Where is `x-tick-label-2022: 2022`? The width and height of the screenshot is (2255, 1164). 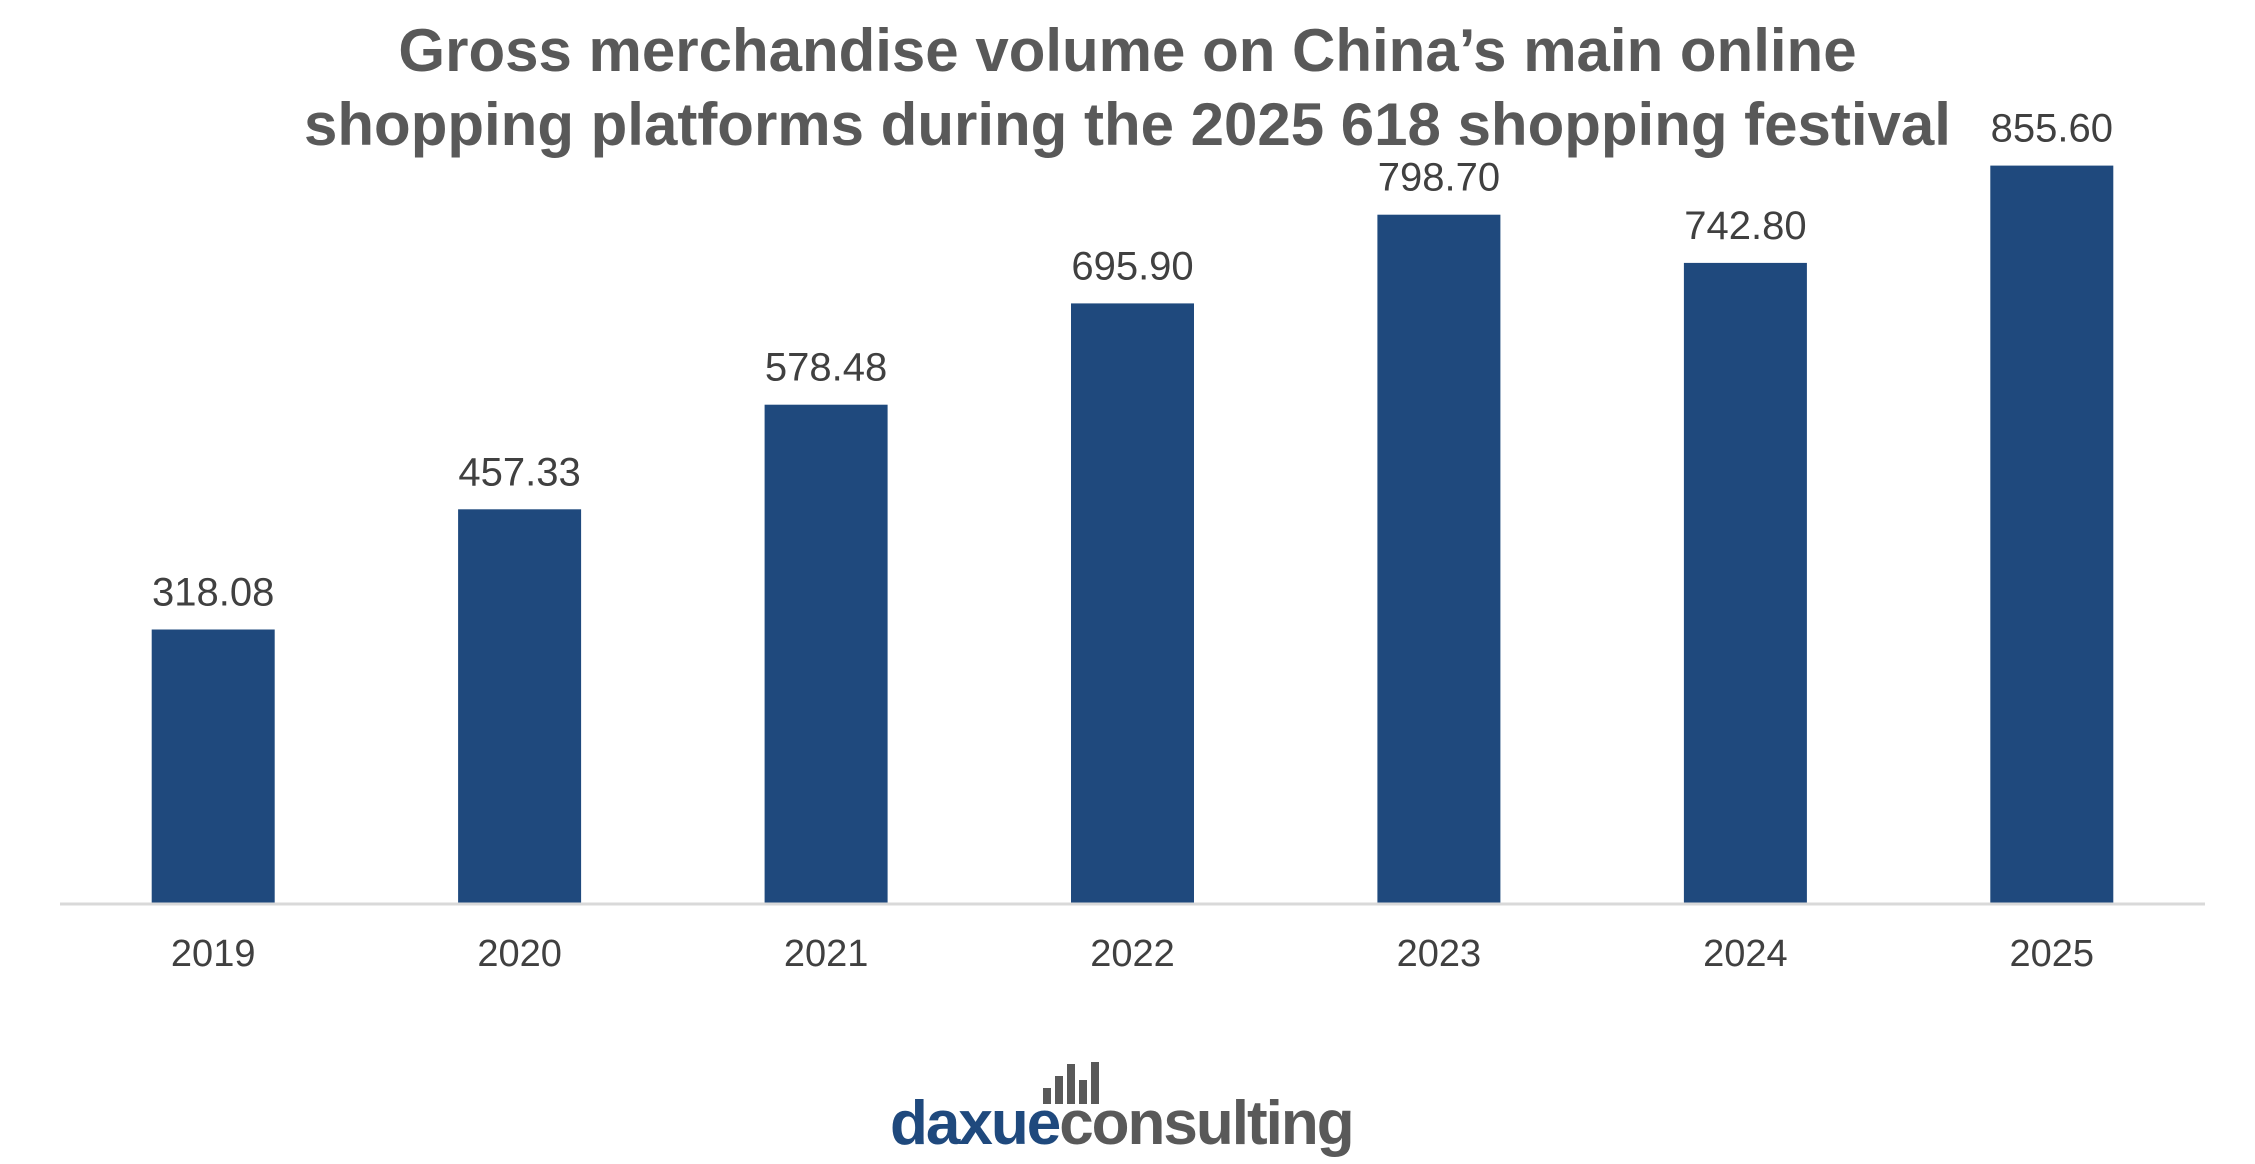
x-tick-label-2022: 2022 is located at coordinates (1132, 954).